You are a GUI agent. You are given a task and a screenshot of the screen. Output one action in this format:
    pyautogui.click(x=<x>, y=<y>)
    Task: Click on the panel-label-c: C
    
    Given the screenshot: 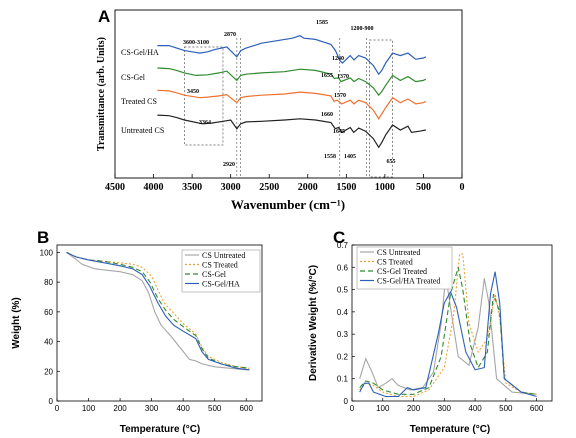 What is the action you would take?
    pyautogui.click(x=339, y=237)
    